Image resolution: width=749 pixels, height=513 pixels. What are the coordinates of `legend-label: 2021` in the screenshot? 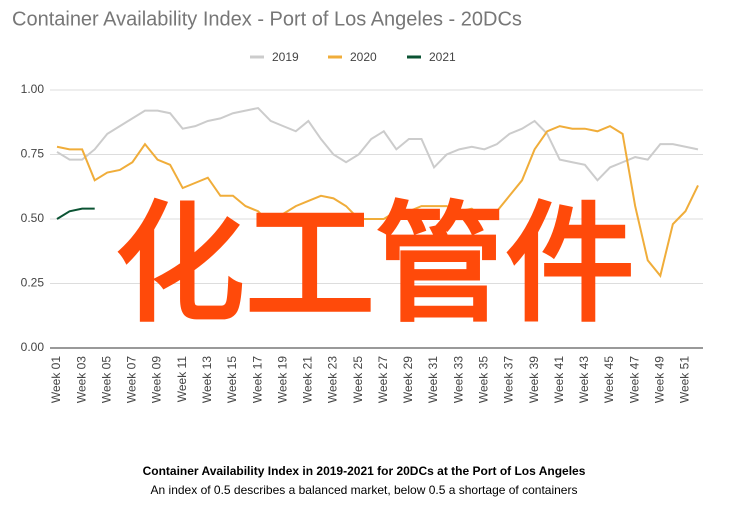 It's located at (442, 57).